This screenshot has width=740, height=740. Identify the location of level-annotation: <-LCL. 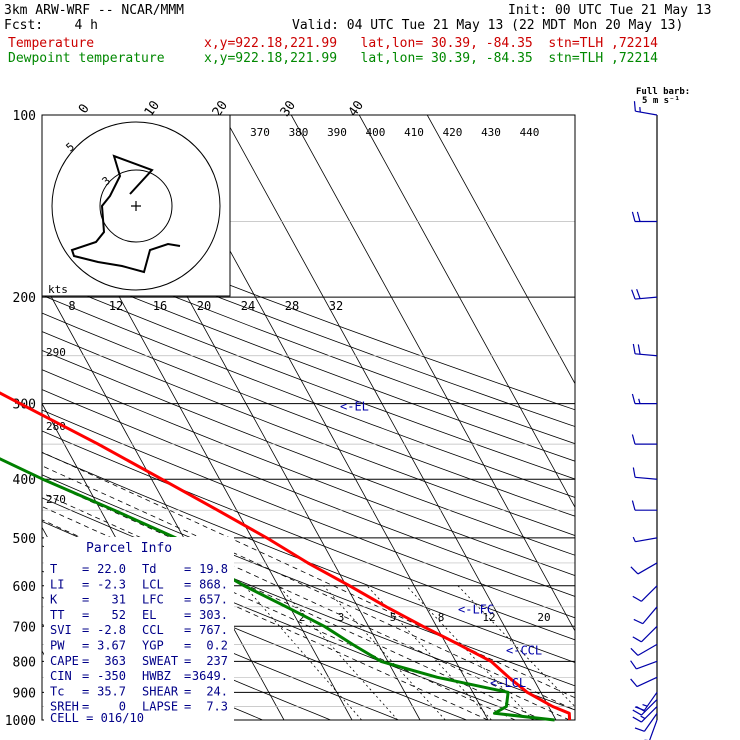
(508, 683).